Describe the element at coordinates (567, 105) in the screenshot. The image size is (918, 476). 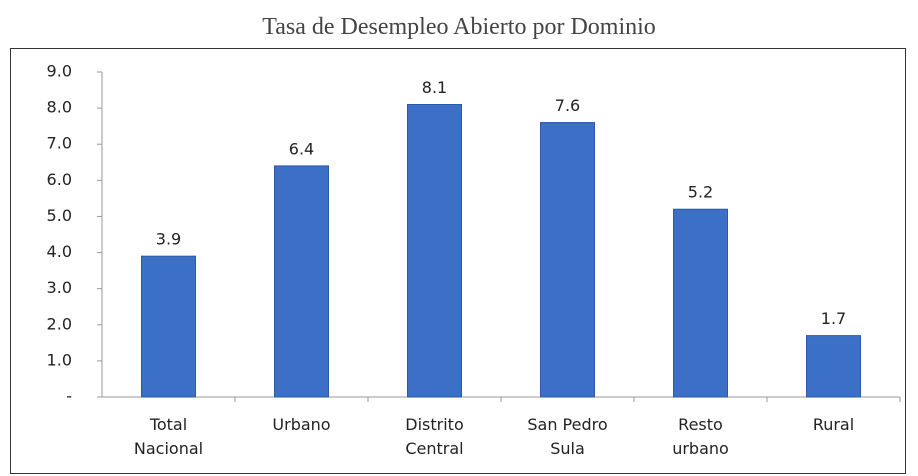
I see `value-label: 7.6` at that location.